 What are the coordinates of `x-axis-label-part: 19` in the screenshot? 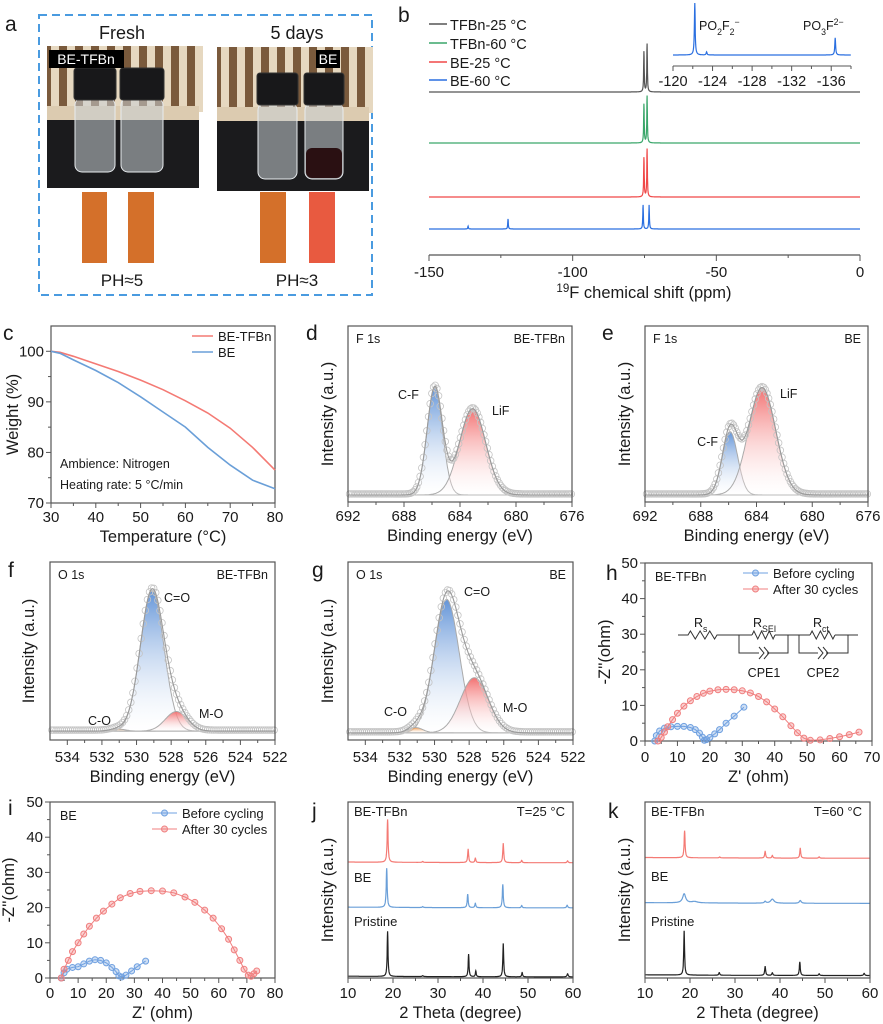 It's located at (562, 289).